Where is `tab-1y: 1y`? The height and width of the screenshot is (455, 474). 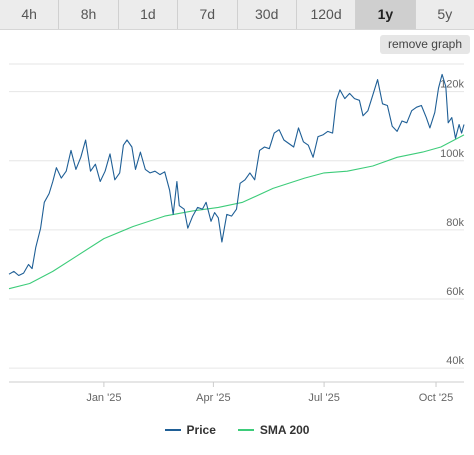 tab-1y: 1y is located at coordinates (386, 14).